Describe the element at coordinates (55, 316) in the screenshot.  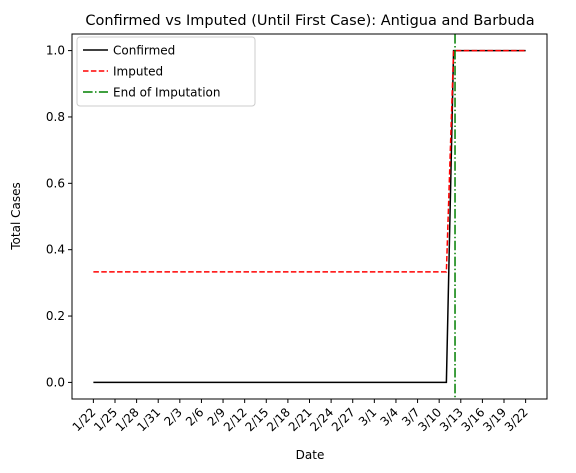
I see `y-tick-label: 0.2` at that location.